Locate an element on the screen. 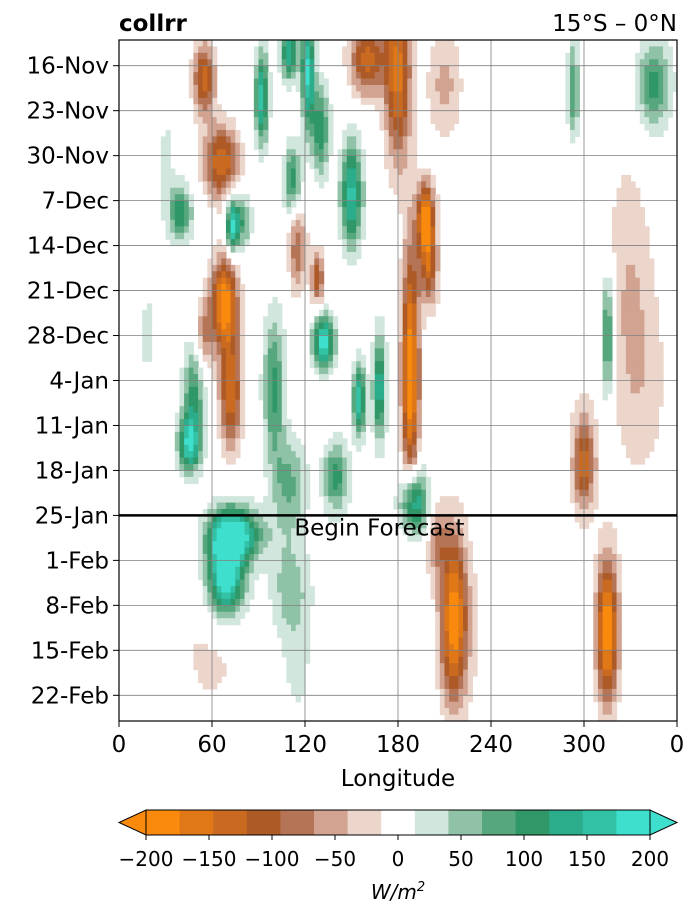 The height and width of the screenshot is (921, 697). y-tick-label: 22-Feb is located at coordinates (70, 696).